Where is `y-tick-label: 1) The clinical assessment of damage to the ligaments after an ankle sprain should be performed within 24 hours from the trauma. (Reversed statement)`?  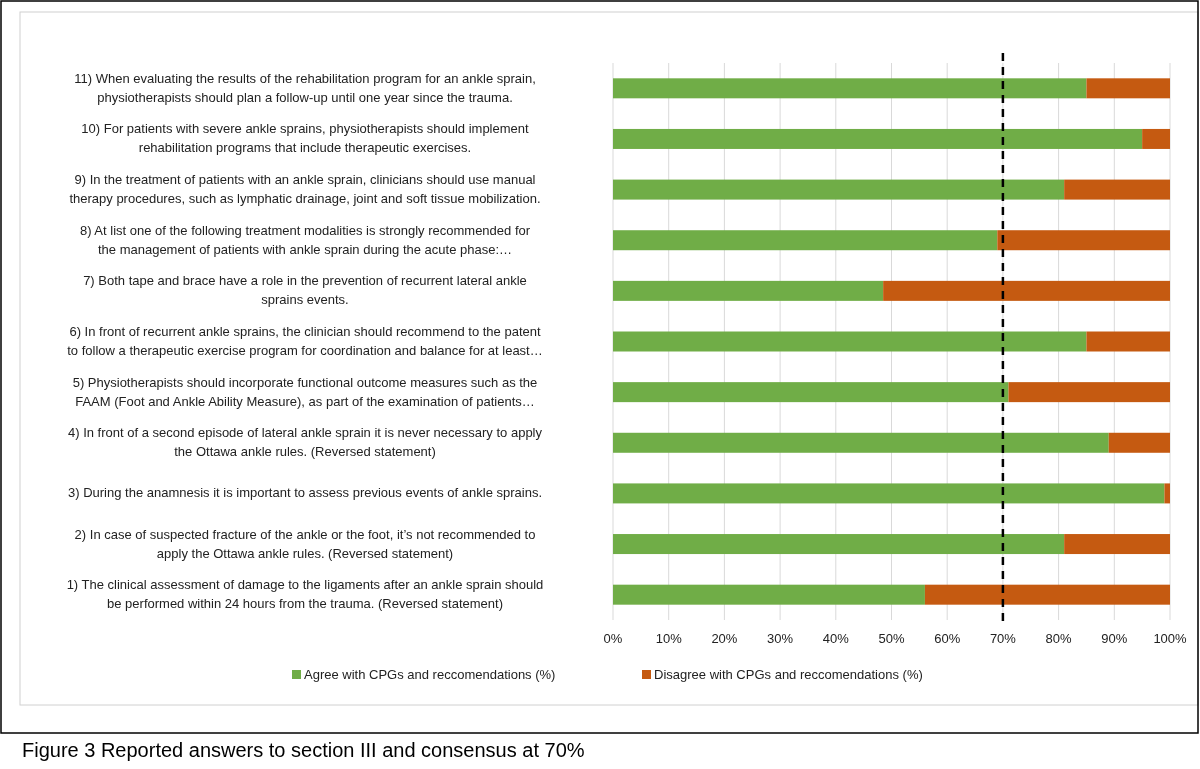 y-tick-label: 1) The clinical assessment of damage to the ligaments after an ankle sprain should be performed within 24 hours from the trauma. (Reversed statement) is located at coordinates (305, 594).